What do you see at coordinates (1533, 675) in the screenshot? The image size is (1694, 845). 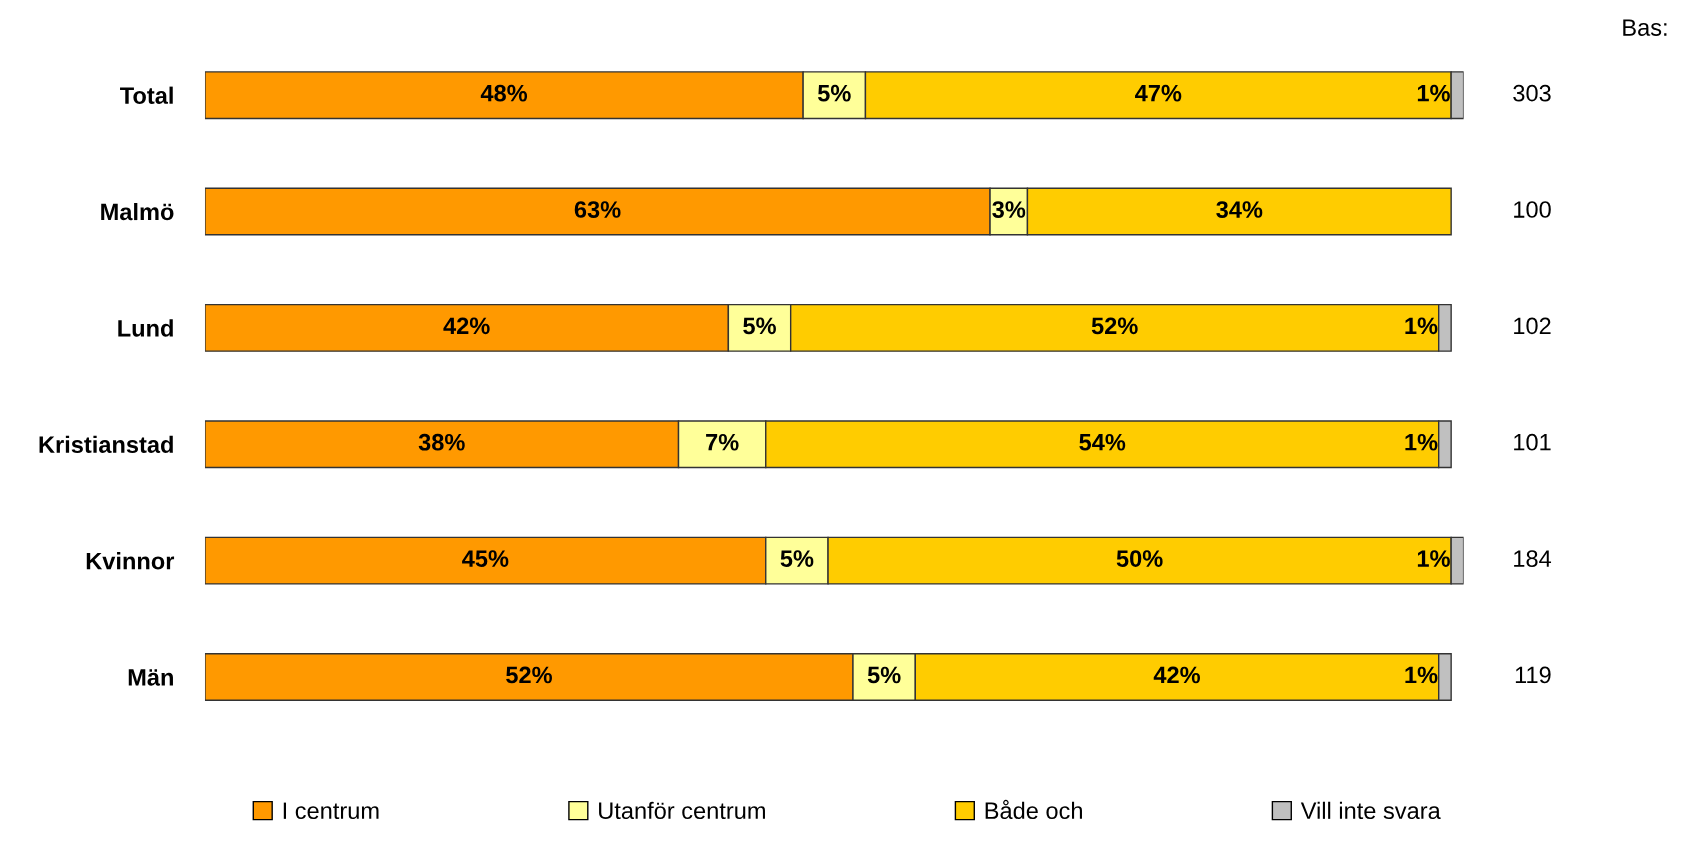 I see `text: 119` at bounding box center [1533, 675].